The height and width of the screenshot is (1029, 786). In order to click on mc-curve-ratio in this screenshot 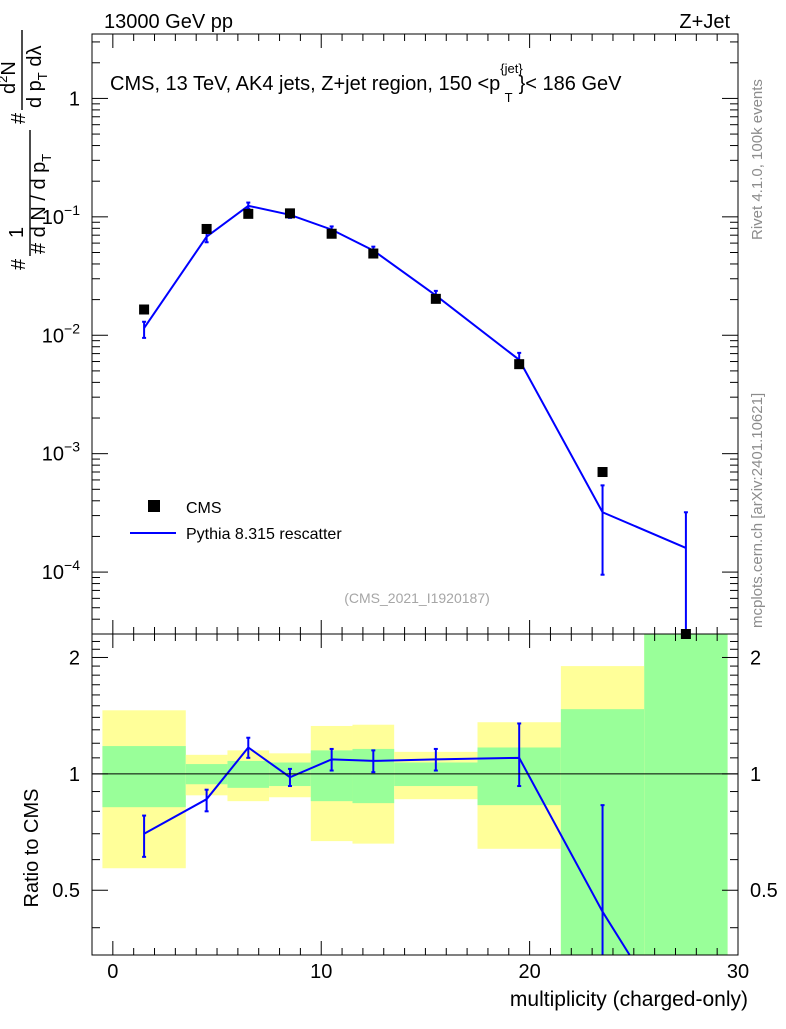, I will do `click(386, 839)`.